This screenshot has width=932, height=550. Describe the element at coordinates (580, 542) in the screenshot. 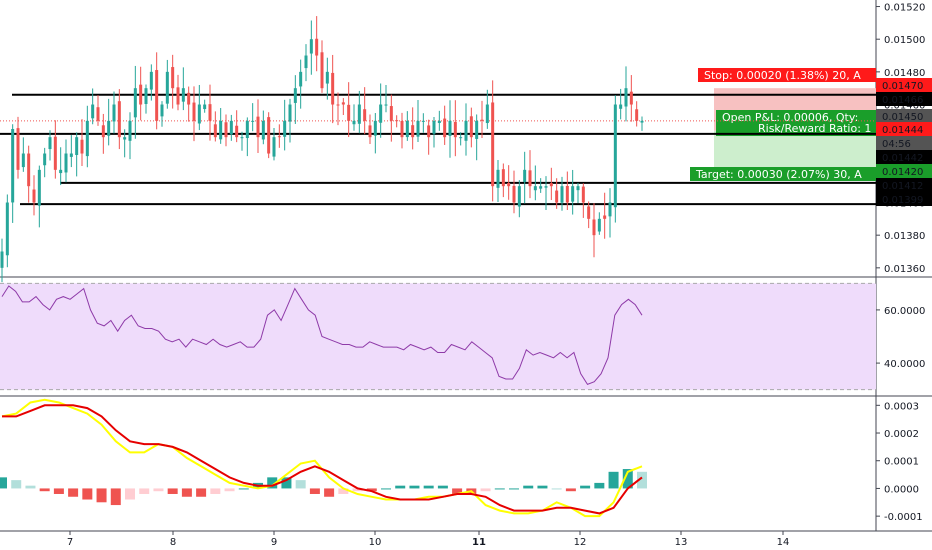

I see `time-tick-label: 12` at that location.